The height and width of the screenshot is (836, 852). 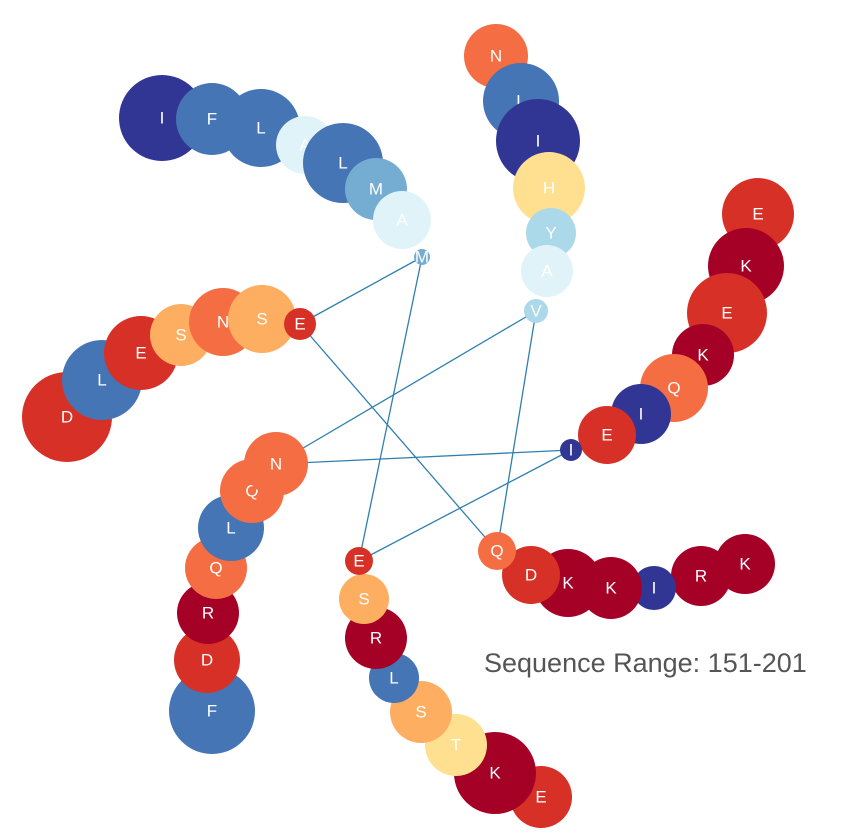 I want to click on residue-label: H, so click(x=549, y=188).